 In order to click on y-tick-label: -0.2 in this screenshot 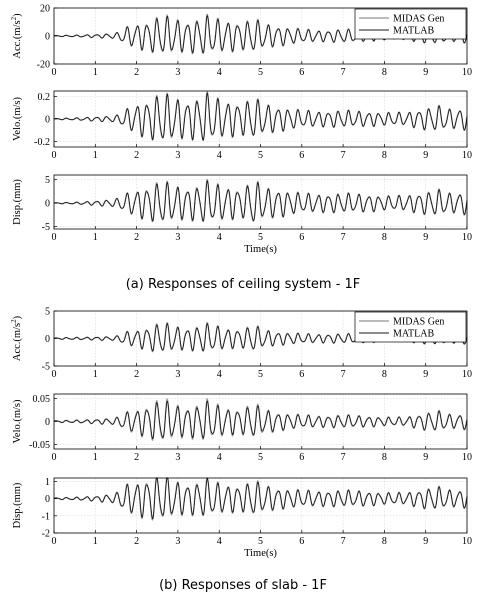, I will do `click(42, 142)`.